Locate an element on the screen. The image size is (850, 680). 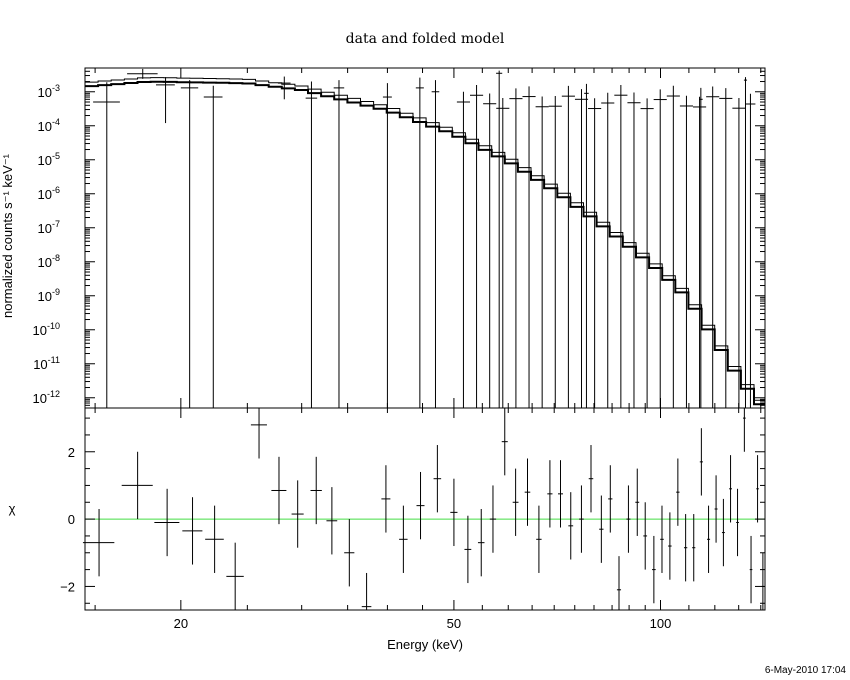
chart-title: data and folded model is located at coordinates (425, 39).